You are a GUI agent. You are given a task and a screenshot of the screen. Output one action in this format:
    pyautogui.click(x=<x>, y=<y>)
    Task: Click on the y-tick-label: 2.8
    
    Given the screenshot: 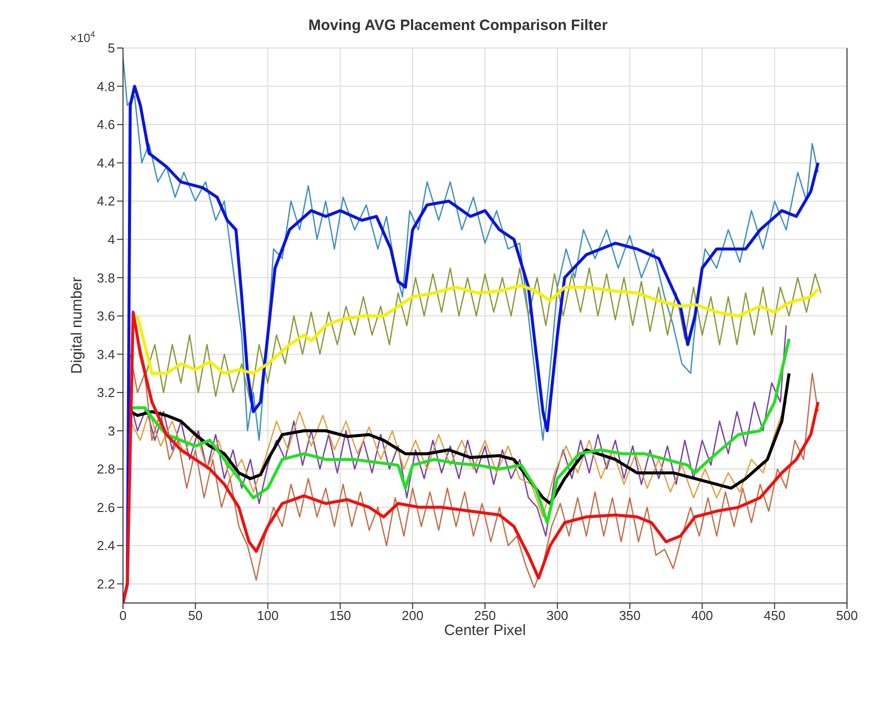 What is the action you would take?
    pyautogui.click(x=105, y=469)
    